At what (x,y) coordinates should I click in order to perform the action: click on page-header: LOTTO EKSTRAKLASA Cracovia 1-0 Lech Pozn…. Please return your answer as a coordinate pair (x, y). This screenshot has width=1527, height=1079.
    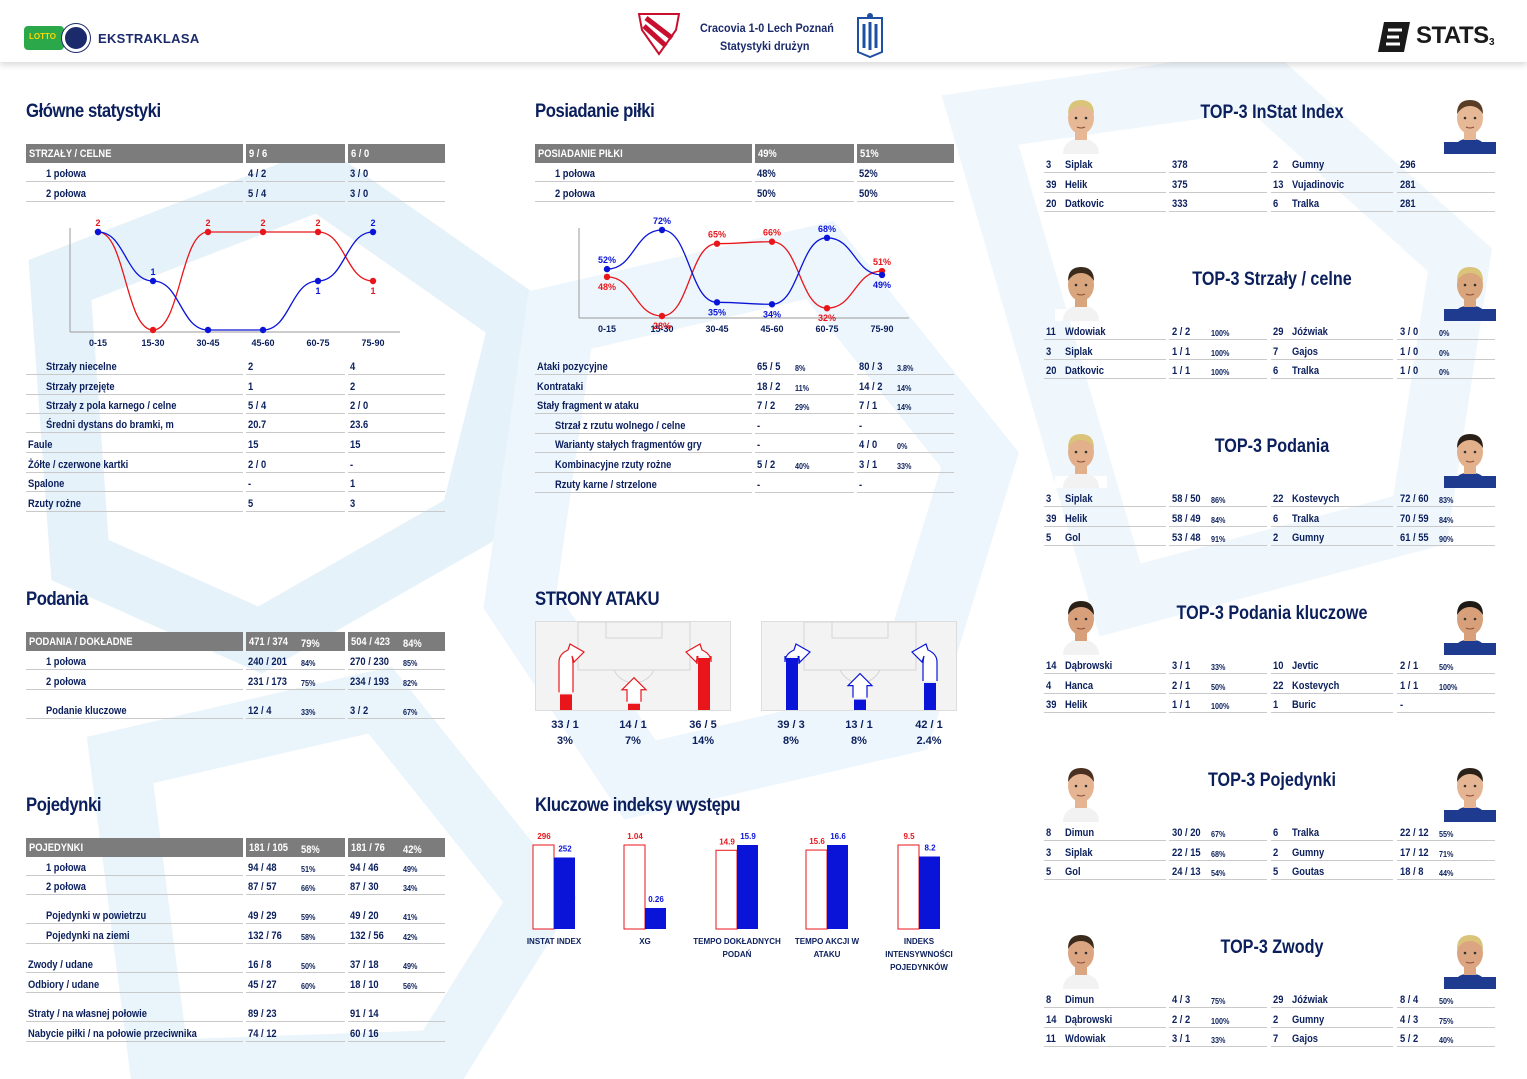
    Looking at the image, I should click on (763, 31).